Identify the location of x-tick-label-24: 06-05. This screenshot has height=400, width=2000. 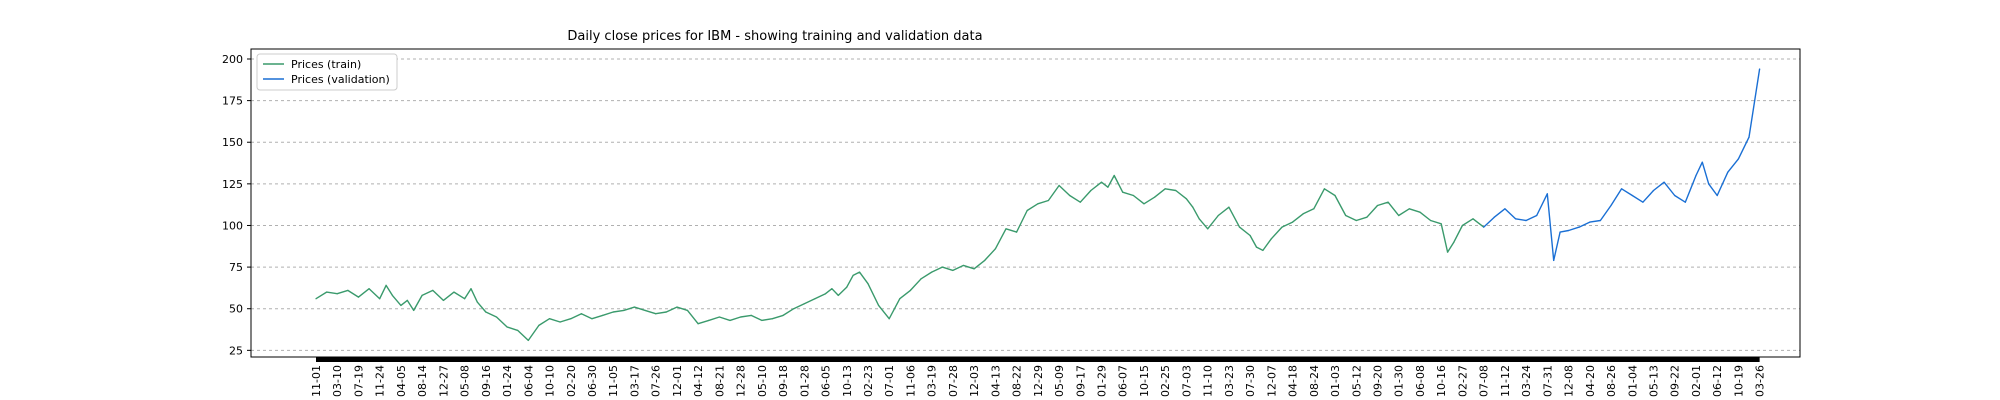
(826, 381).